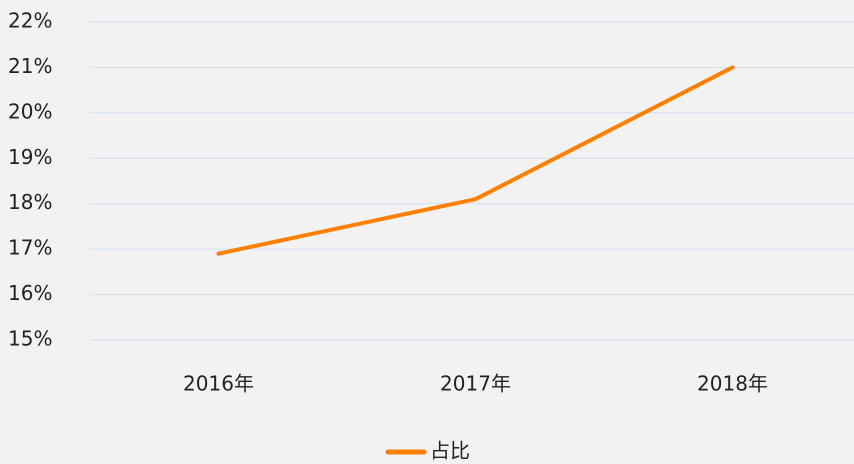 The height and width of the screenshot is (464, 854). What do you see at coordinates (218, 384) in the screenshot?
I see `x-tick-label: 2016年` at bounding box center [218, 384].